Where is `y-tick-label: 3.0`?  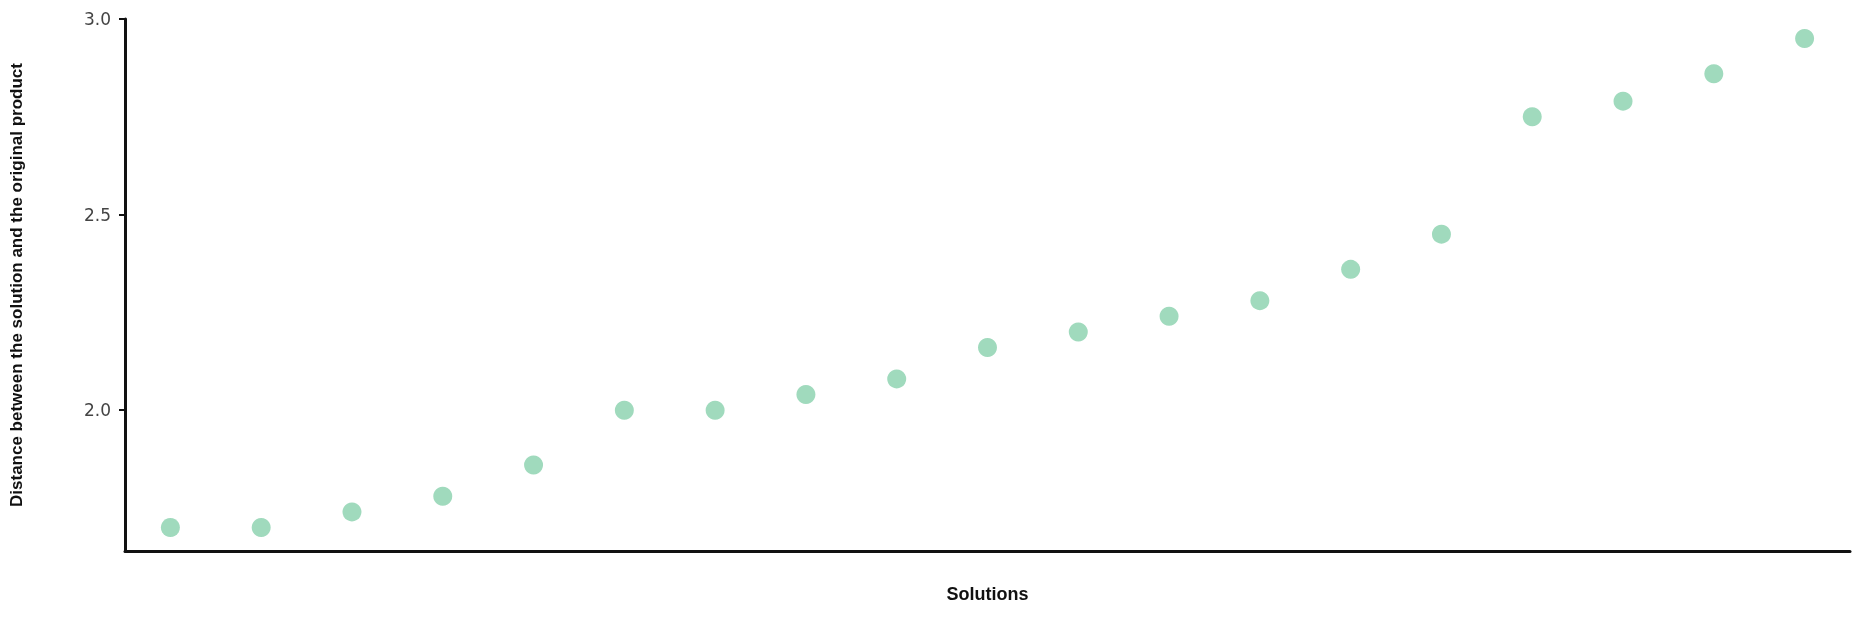 y-tick-label: 3.0 is located at coordinates (97, 19).